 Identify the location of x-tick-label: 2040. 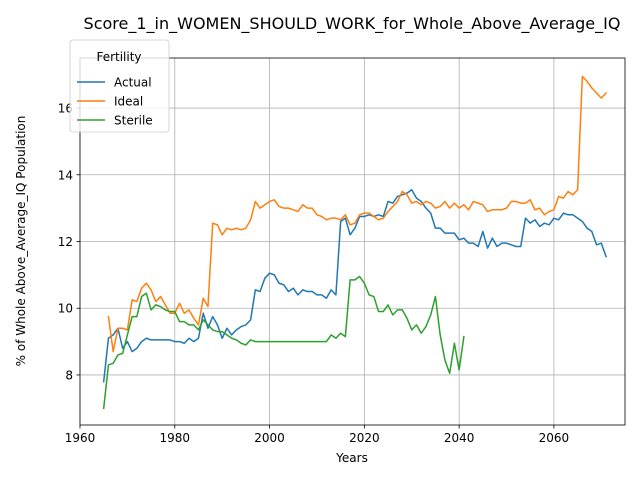
(459, 438).